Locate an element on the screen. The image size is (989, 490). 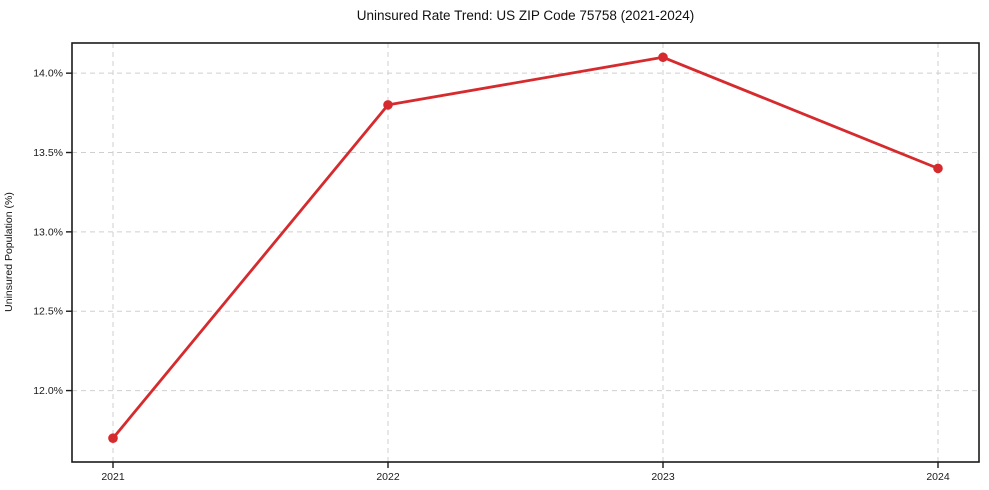
x-tick-label: 2022 is located at coordinates (388, 477).